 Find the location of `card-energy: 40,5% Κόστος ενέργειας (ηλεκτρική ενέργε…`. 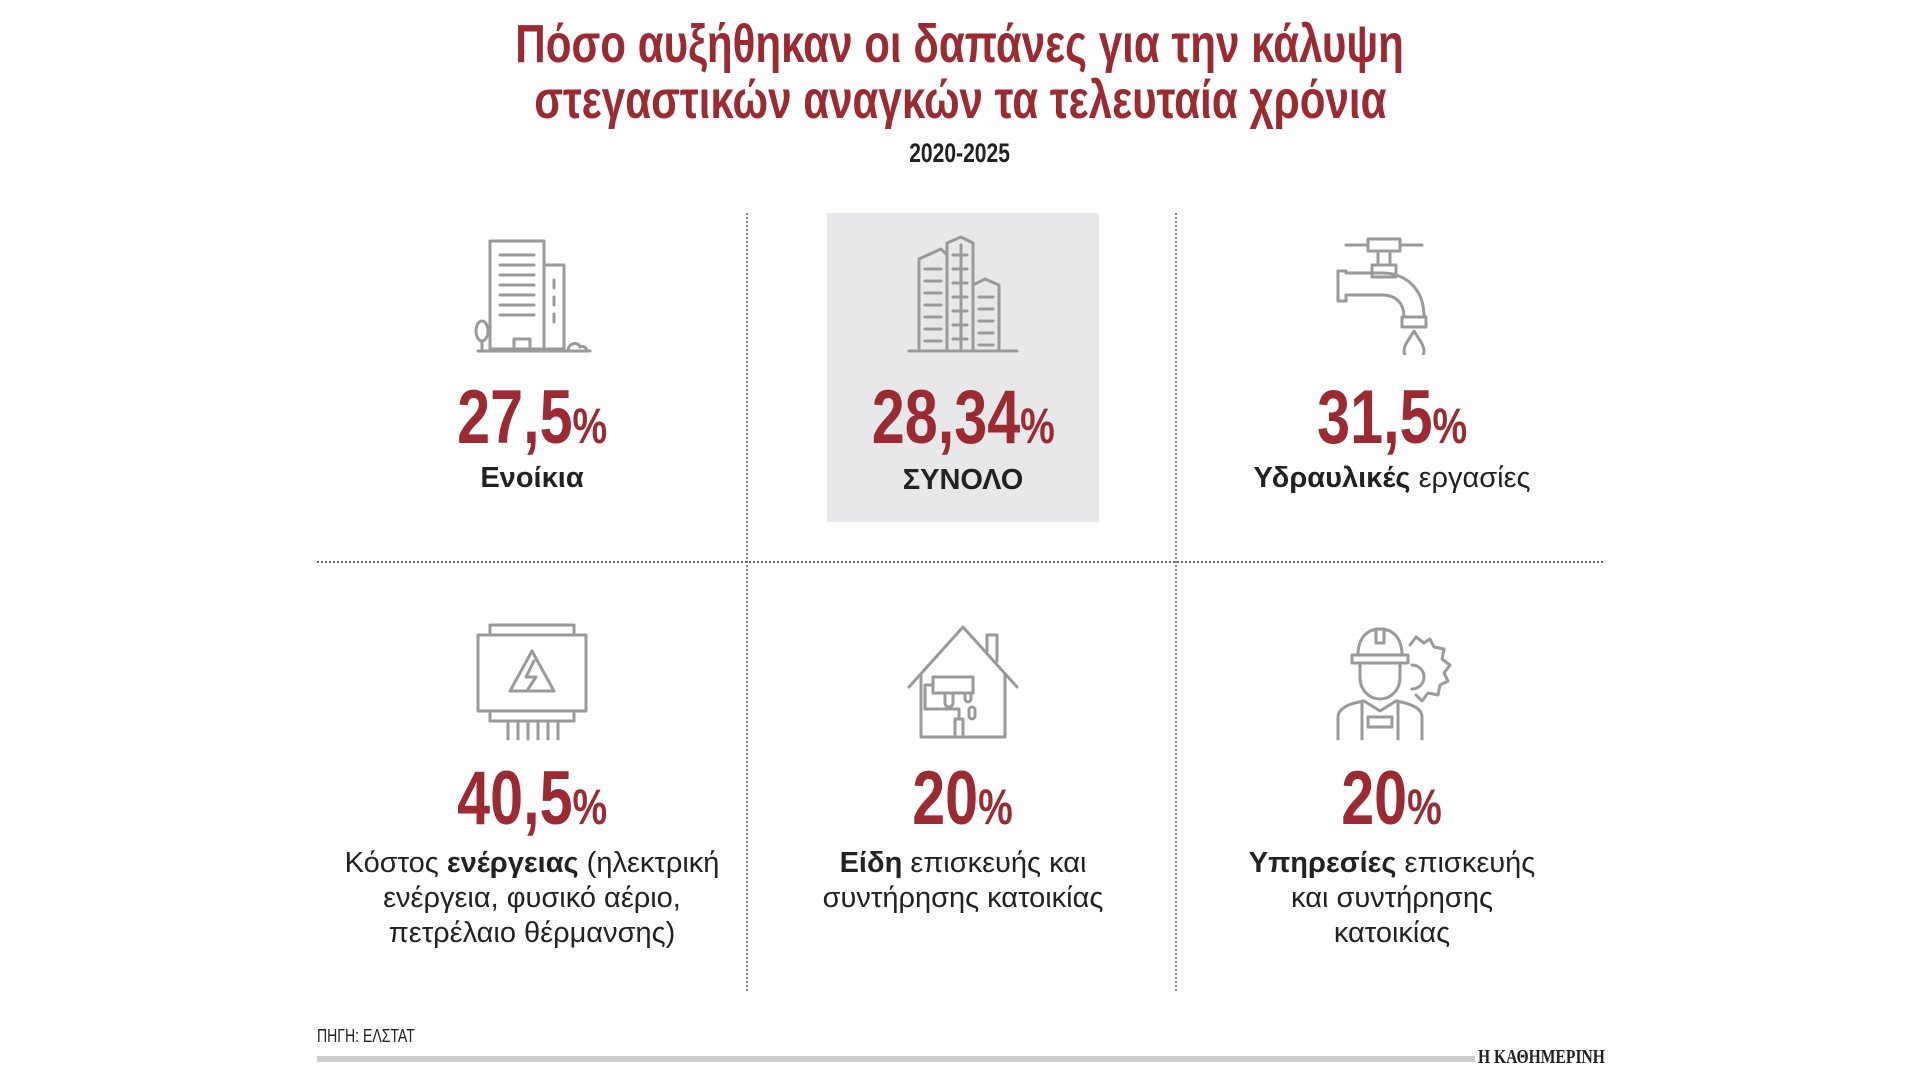

card-energy: 40,5% Κόστος ενέργειας (ηλεκτρική ενέργε… is located at coordinates (532, 778).